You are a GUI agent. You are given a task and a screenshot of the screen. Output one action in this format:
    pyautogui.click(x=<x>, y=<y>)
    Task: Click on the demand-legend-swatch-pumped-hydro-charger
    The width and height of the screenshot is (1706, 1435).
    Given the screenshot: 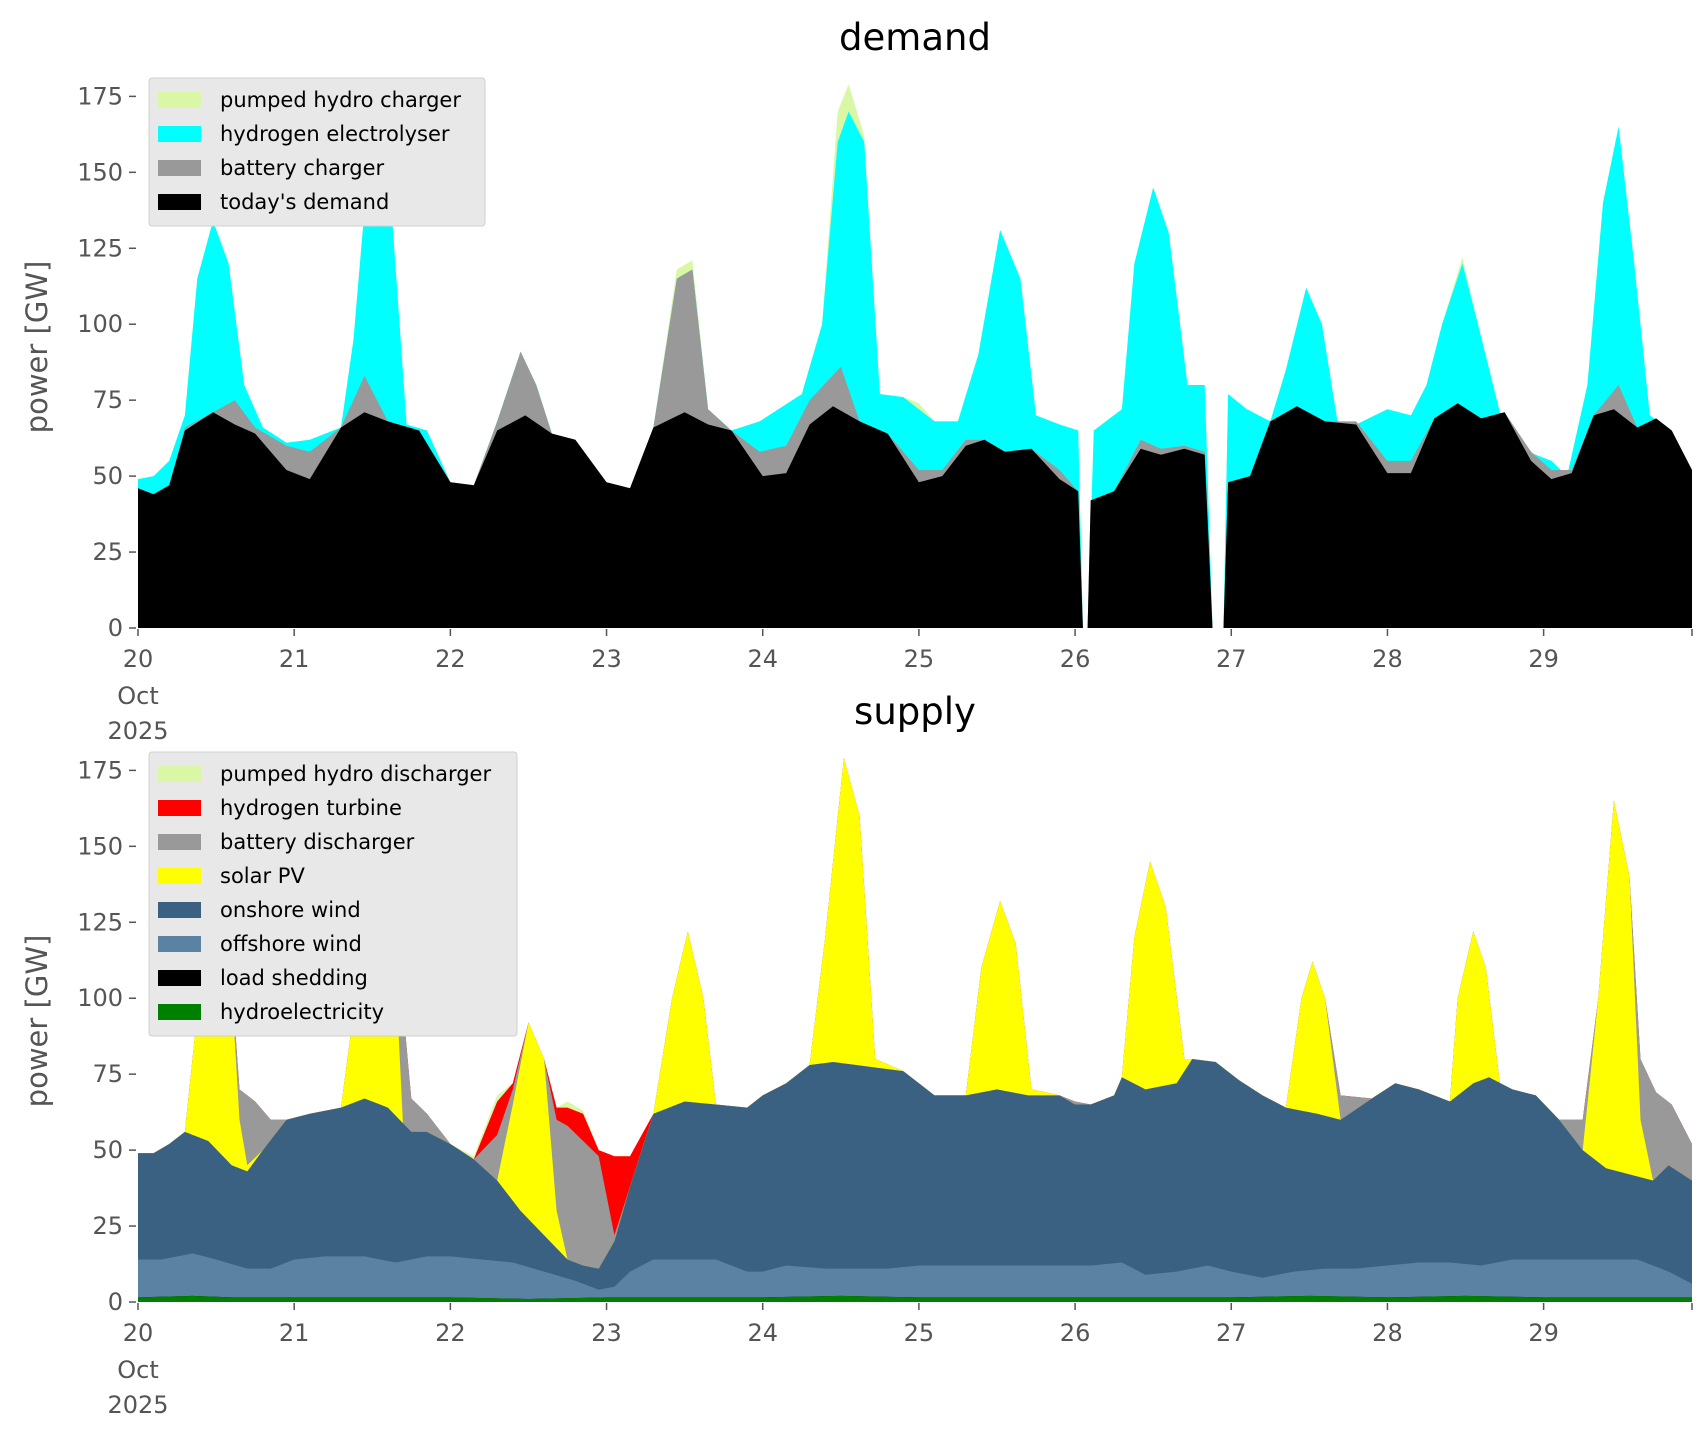 What is the action you would take?
    pyautogui.click(x=179, y=100)
    